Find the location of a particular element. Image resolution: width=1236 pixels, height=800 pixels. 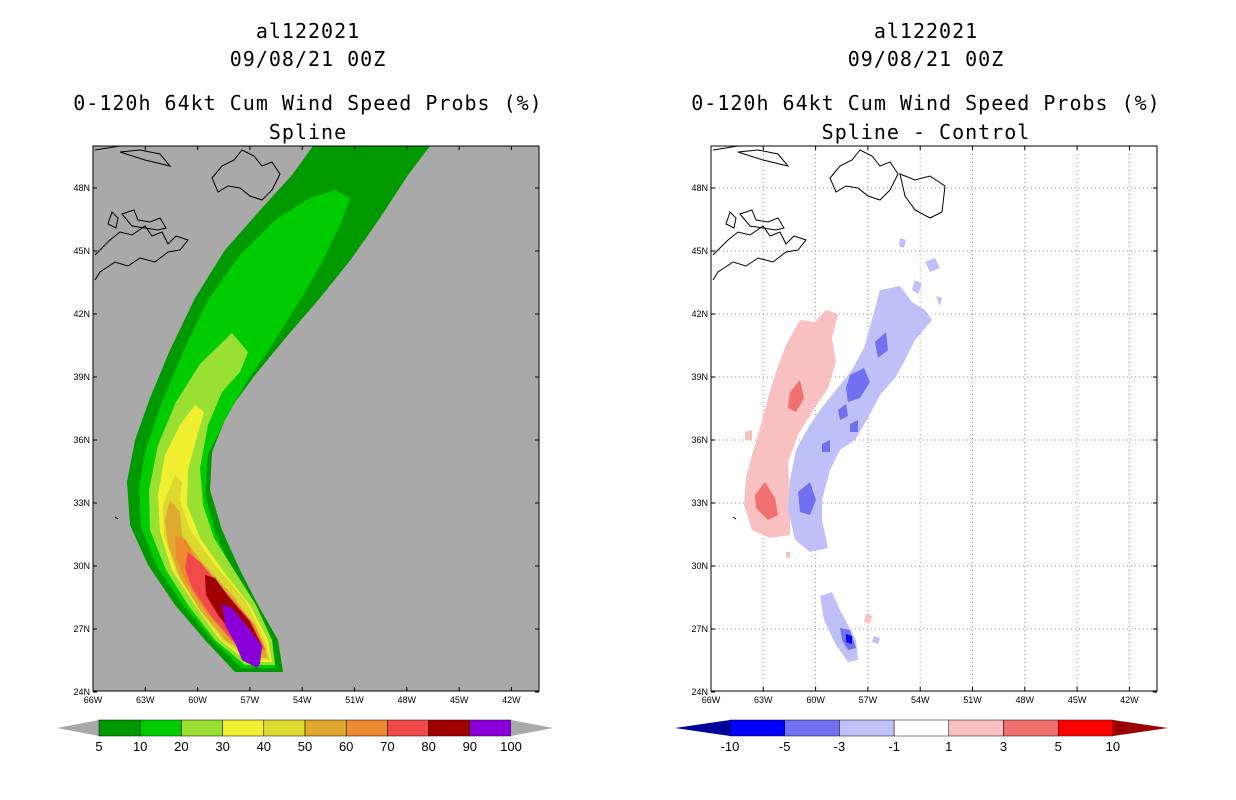

diff-neg-1-3-g is located at coordinates (876, 640).